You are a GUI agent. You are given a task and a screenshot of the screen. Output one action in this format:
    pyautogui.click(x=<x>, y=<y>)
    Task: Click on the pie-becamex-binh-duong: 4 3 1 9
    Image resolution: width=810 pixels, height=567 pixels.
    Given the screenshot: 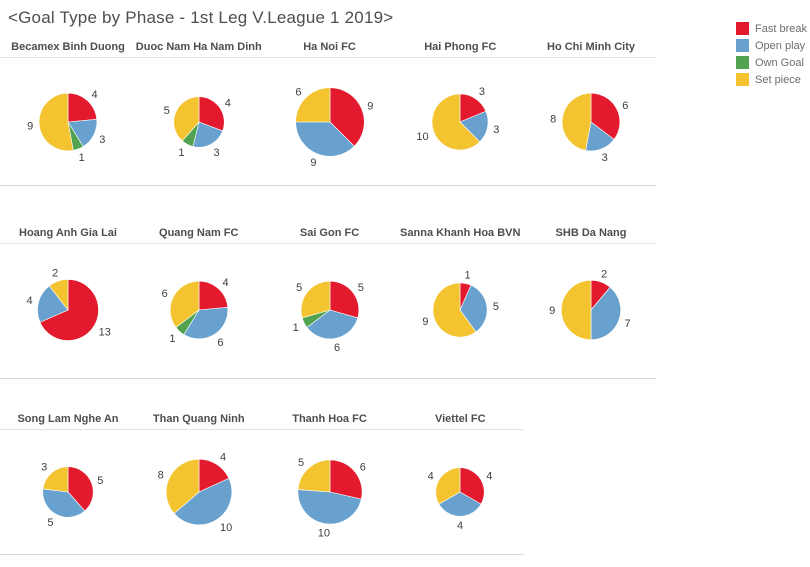 What is the action you would take?
    pyautogui.click(x=66, y=126)
    